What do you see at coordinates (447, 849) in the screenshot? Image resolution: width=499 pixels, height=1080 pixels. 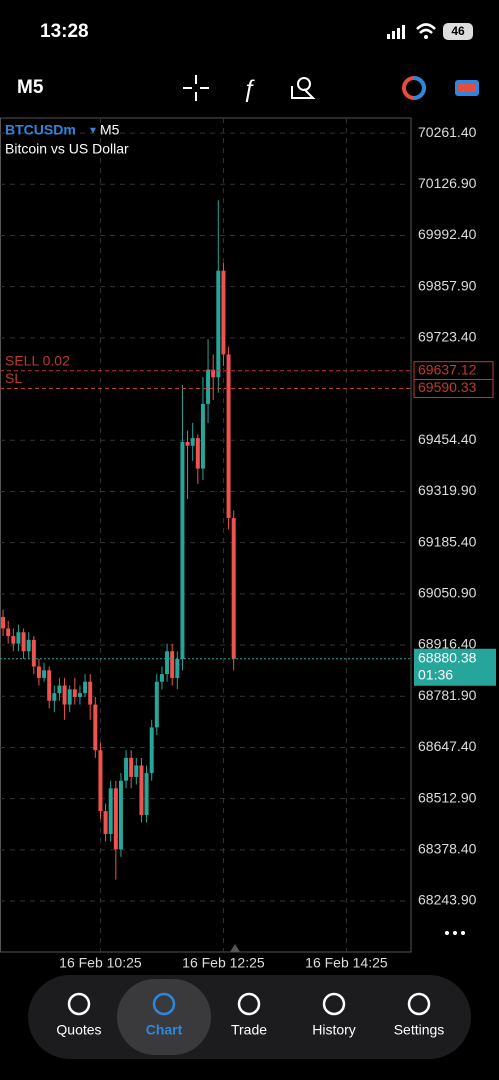 I see `y-tick-label: 68378.40` at bounding box center [447, 849].